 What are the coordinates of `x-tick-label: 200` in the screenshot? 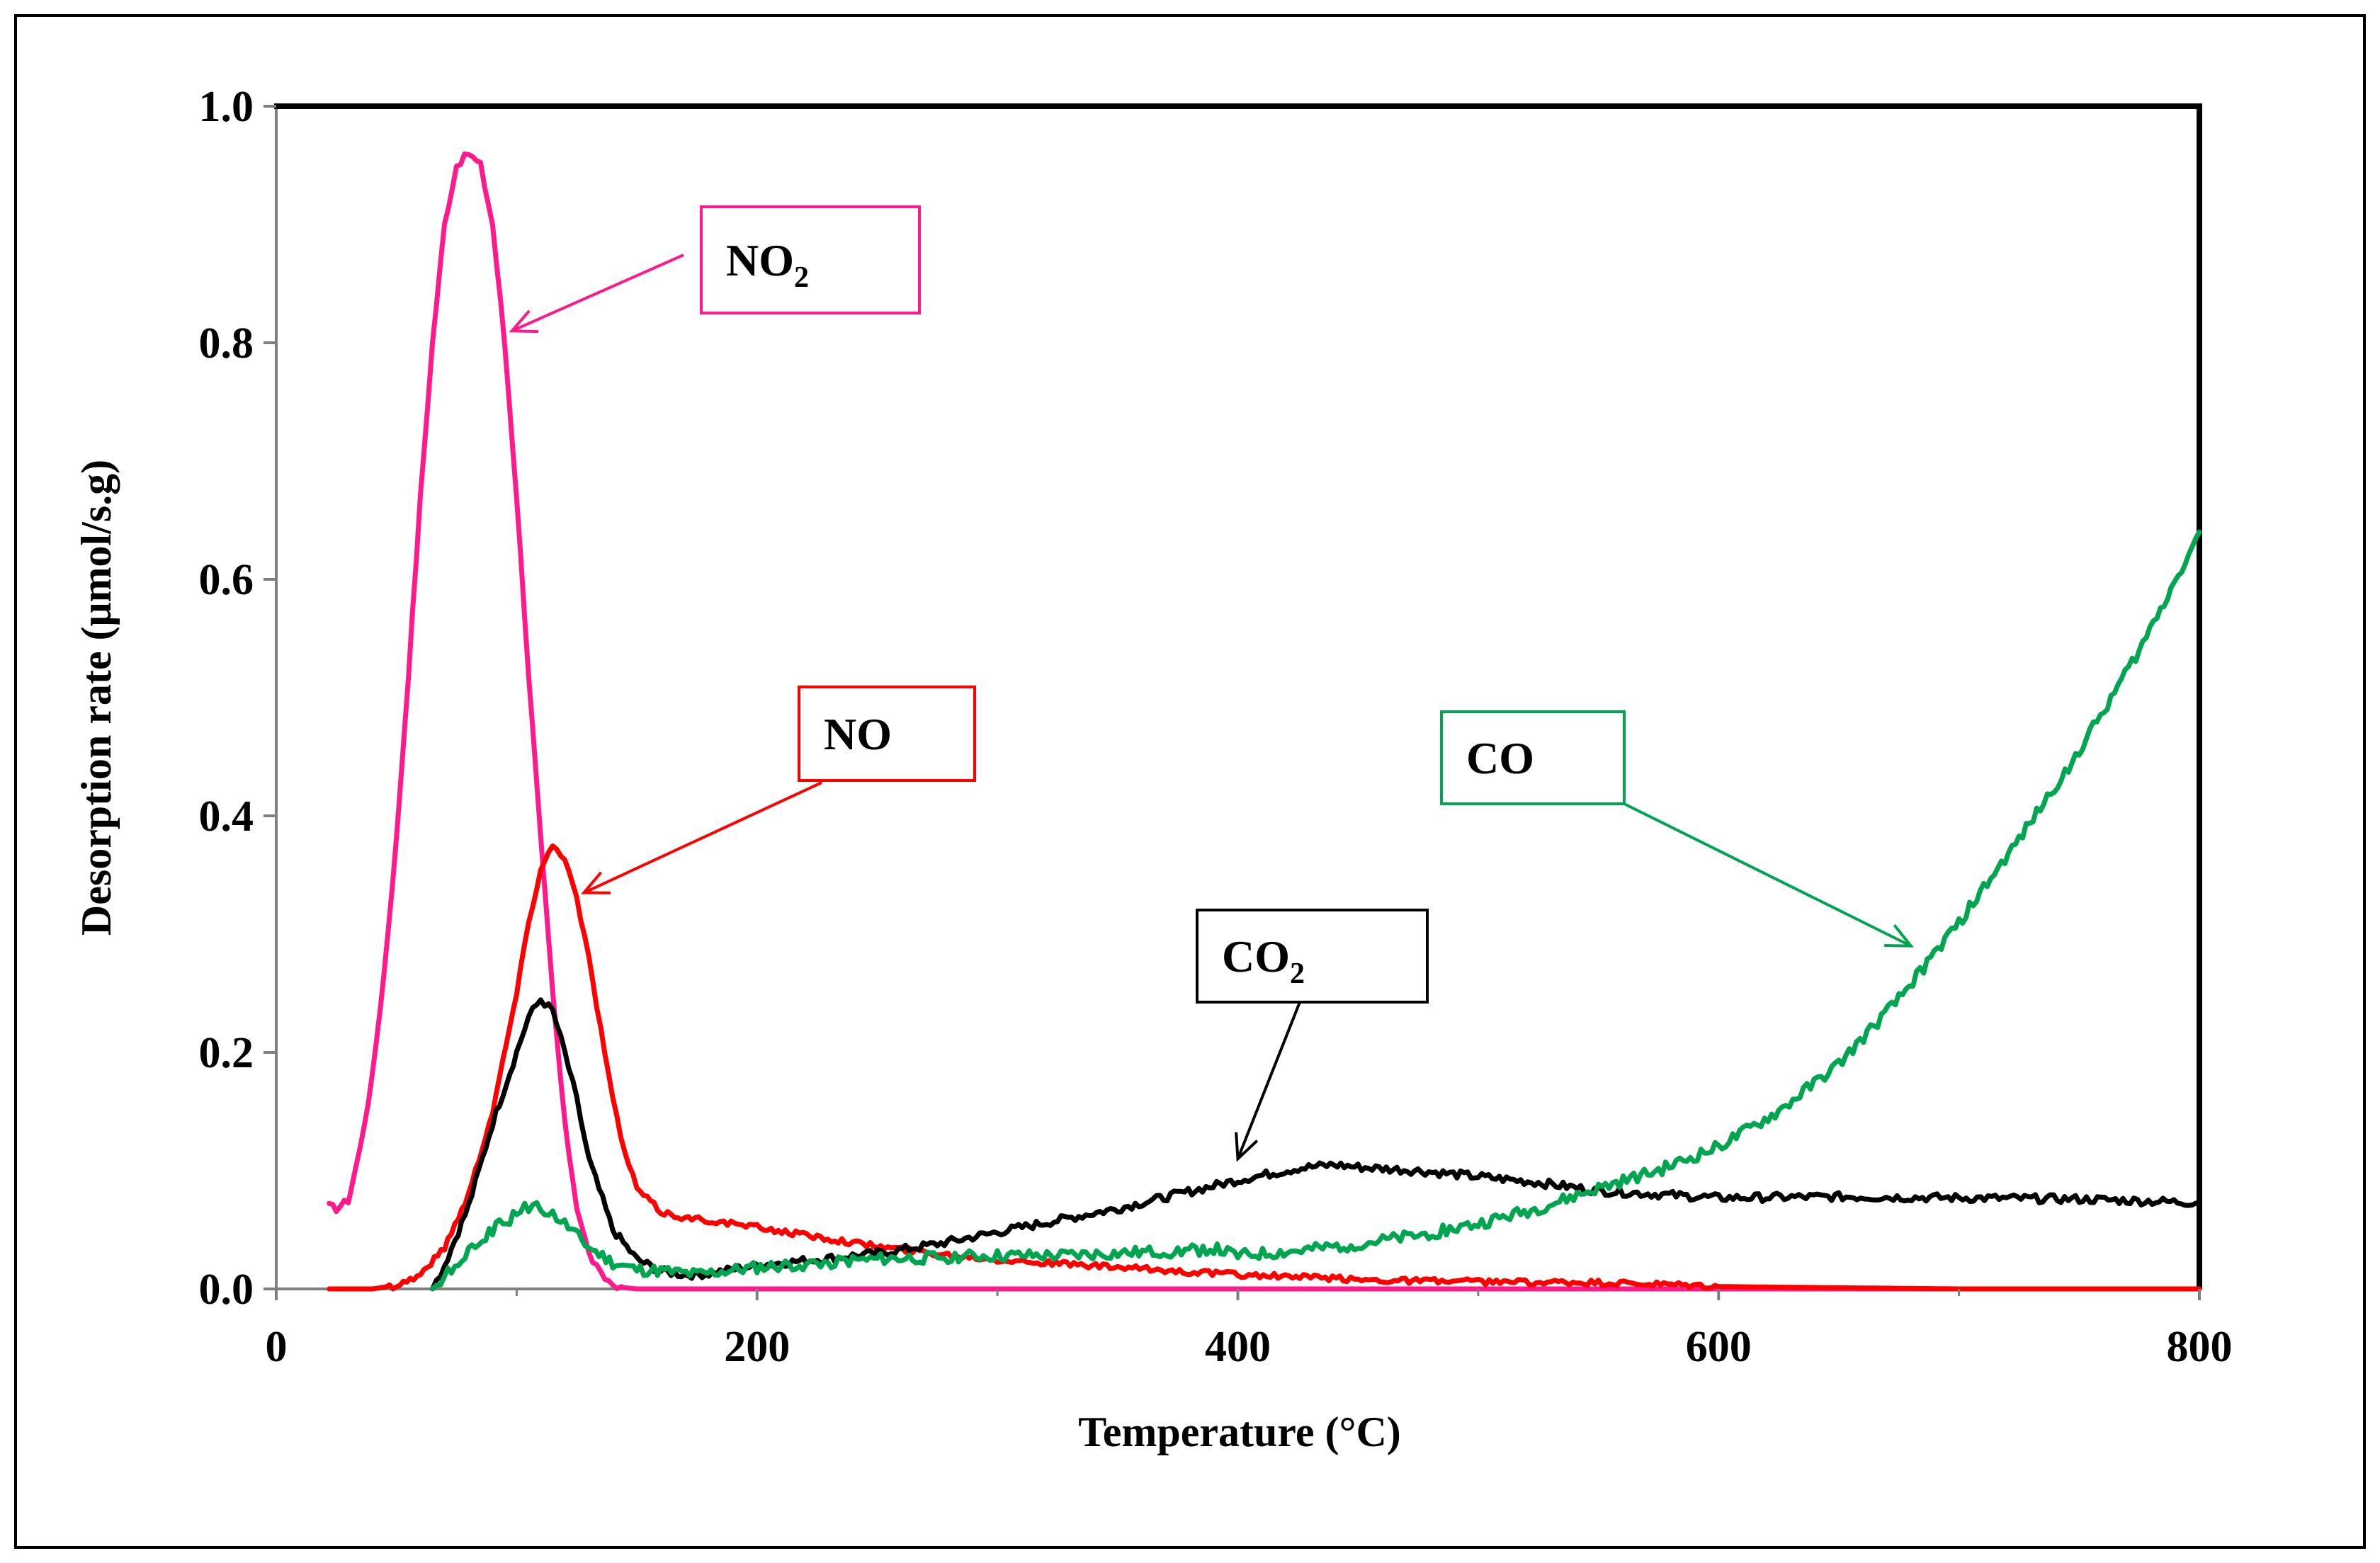 It's located at (757, 1347).